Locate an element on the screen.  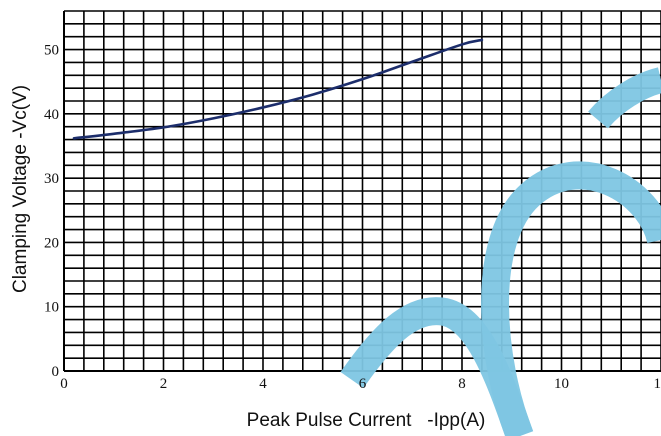
y-axis-label: Clamping Voltage -Vc(V) is located at coordinates (20, 189).